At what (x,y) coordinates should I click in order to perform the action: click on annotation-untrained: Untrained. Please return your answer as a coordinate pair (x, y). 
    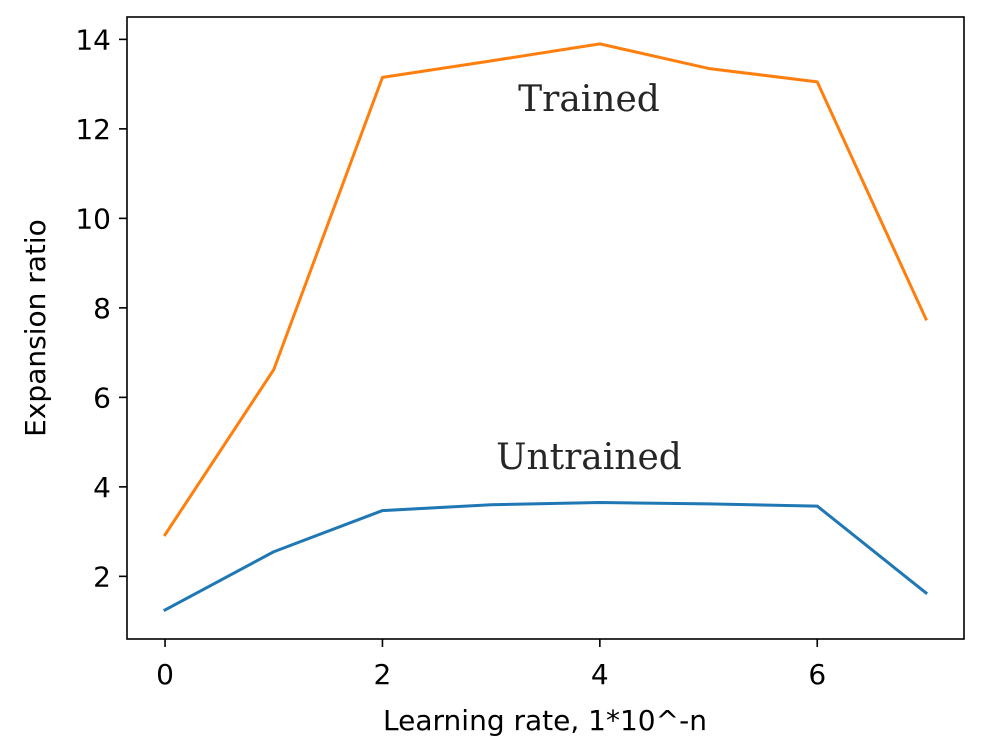
    Looking at the image, I should click on (589, 457).